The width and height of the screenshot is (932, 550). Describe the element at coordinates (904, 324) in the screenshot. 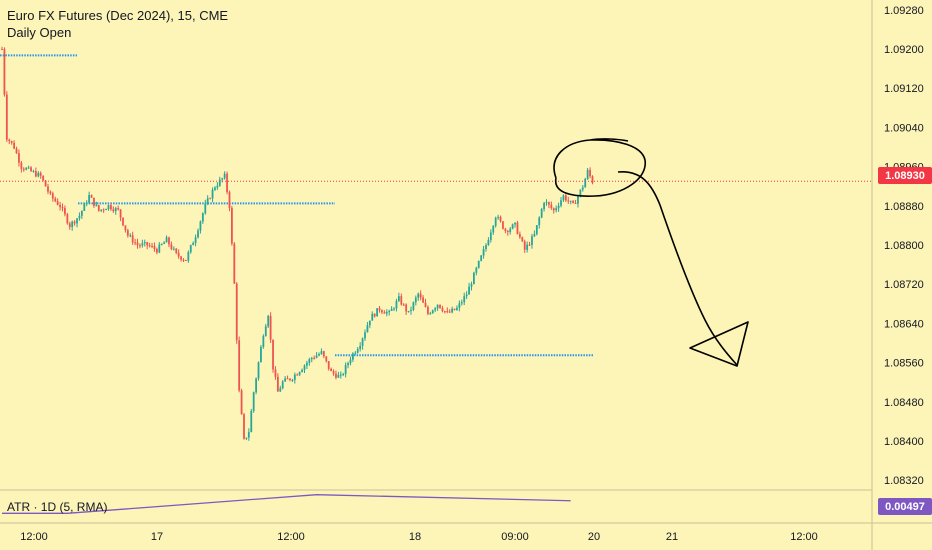

I see `price-tick-label: 1.08640` at that location.